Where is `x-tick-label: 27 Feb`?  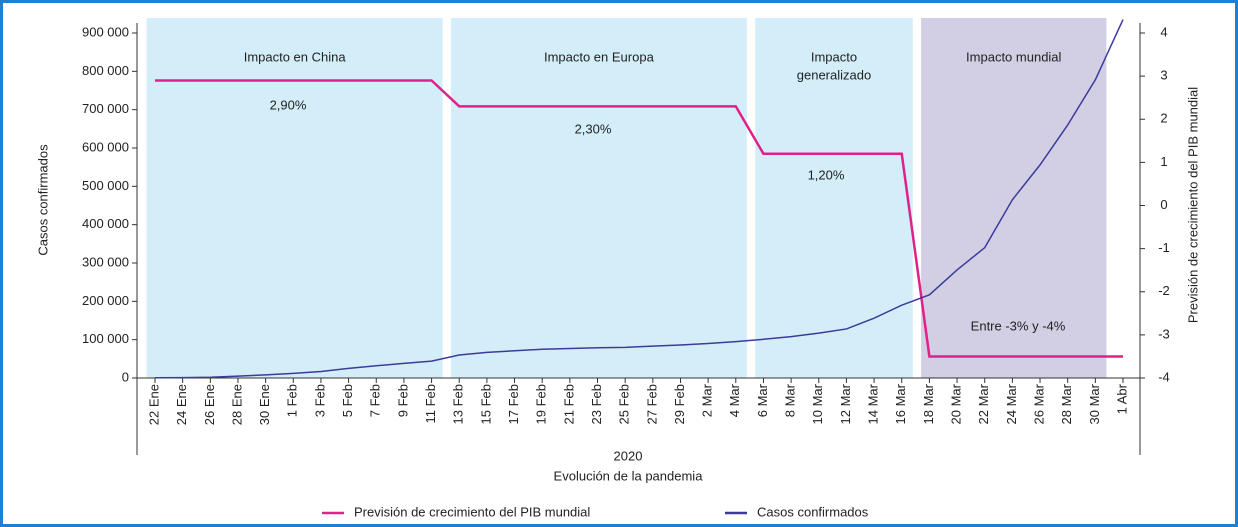
x-tick-label: 27 Feb is located at coordinates (651, 404).